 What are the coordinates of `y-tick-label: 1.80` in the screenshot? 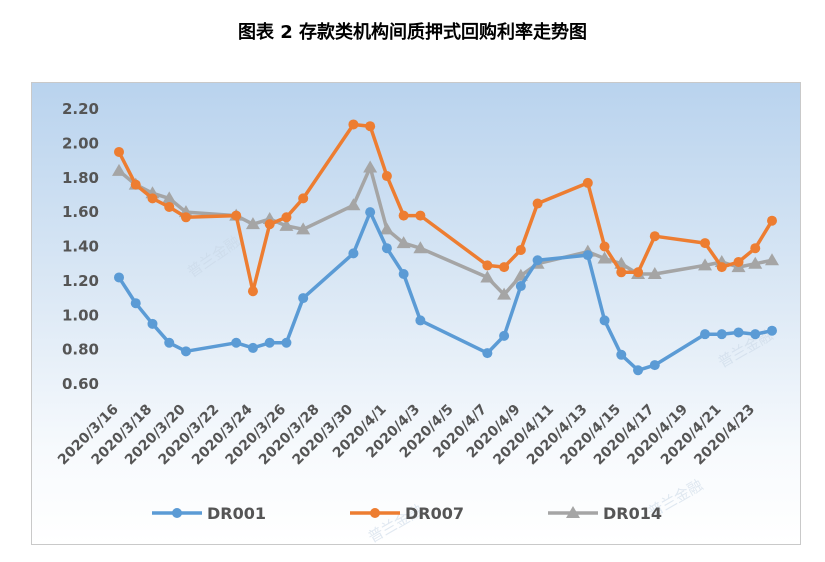 It's located at (80, 178).